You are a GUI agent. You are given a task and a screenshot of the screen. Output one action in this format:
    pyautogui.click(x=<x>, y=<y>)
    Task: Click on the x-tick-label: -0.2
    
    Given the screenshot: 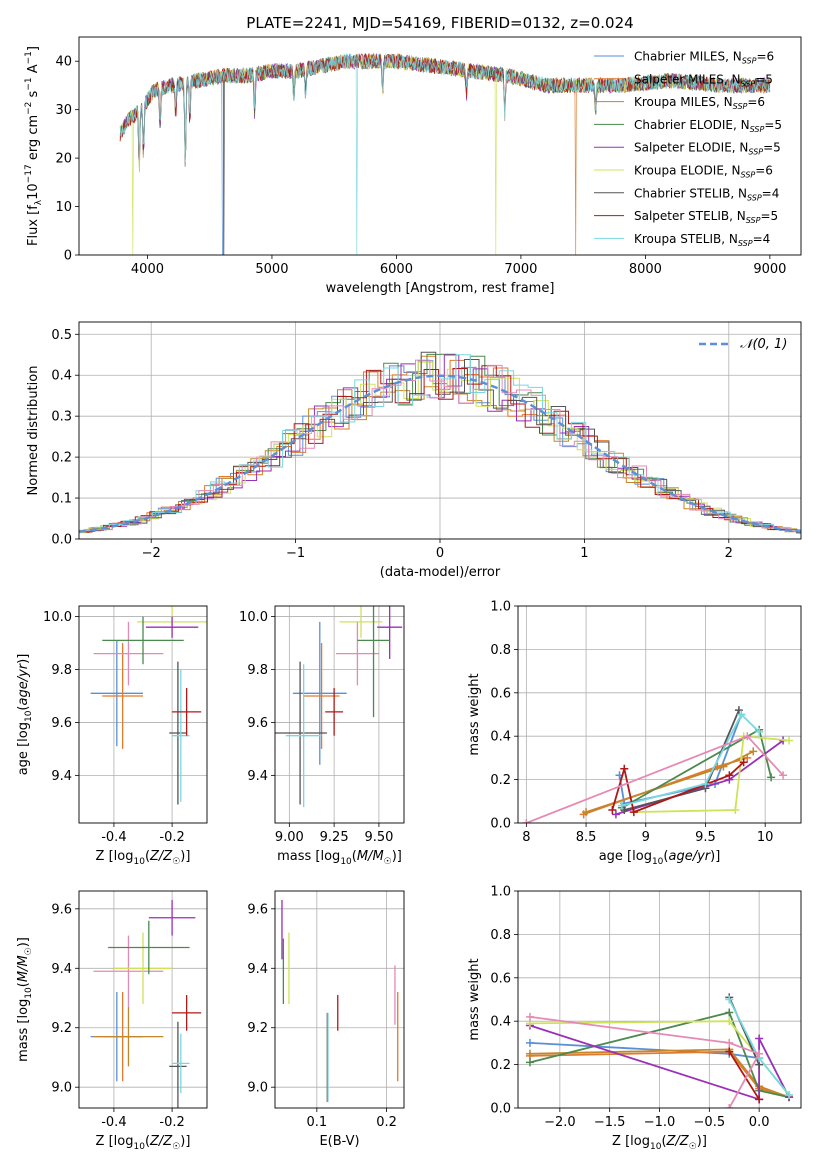 What is the action you would take?
    pyautogui.click(x=171, y=837)
    